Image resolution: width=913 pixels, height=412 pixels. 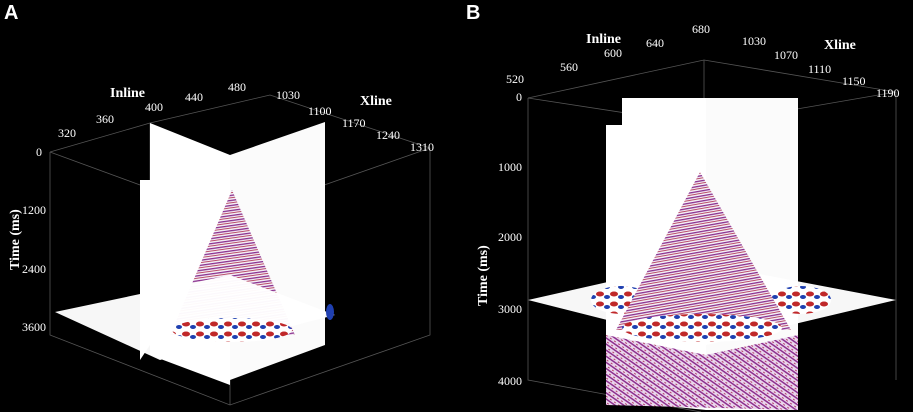 I want to click on xline-tick: 1070, so click(x=786, y=55).